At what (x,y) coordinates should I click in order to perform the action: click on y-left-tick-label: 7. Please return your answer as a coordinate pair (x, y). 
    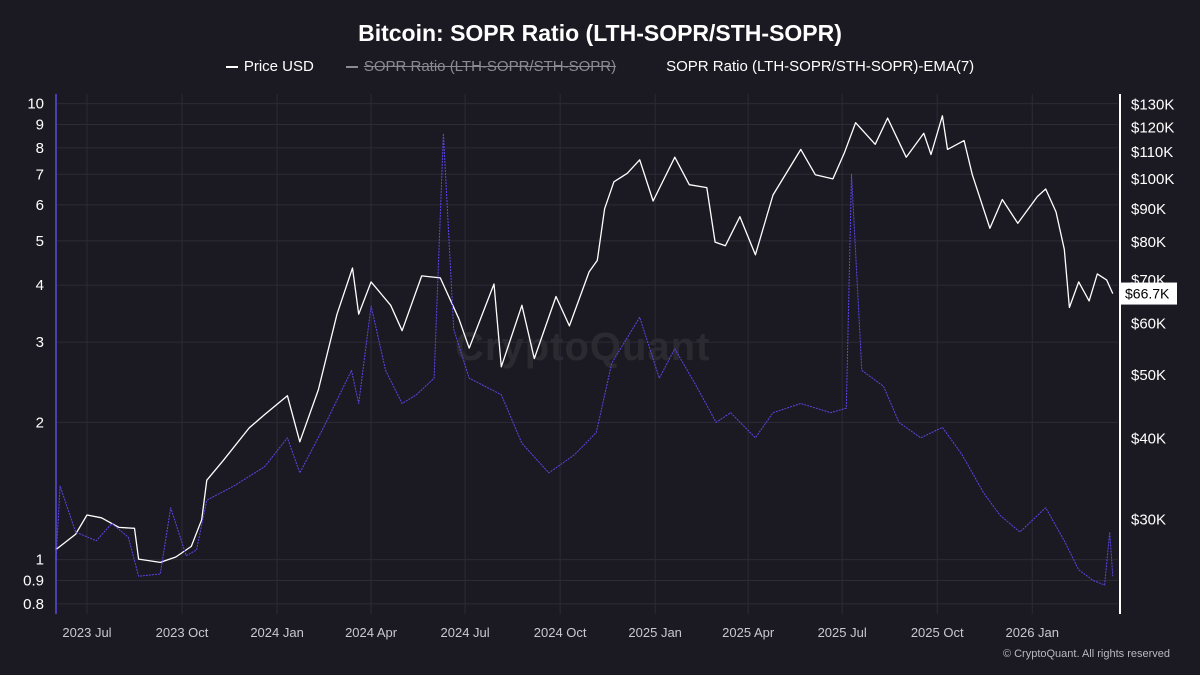
    Looking at the image, I should click on (40, 174).